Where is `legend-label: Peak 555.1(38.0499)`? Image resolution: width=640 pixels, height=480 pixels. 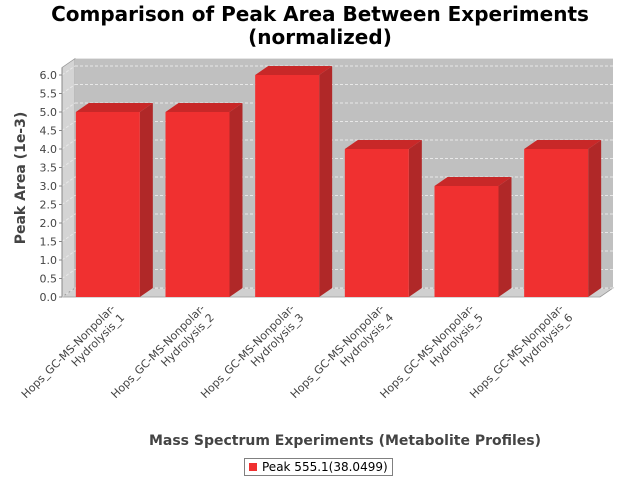 legend-label: Peak 555.1(38.0499) is located at coordinates (325, 467).